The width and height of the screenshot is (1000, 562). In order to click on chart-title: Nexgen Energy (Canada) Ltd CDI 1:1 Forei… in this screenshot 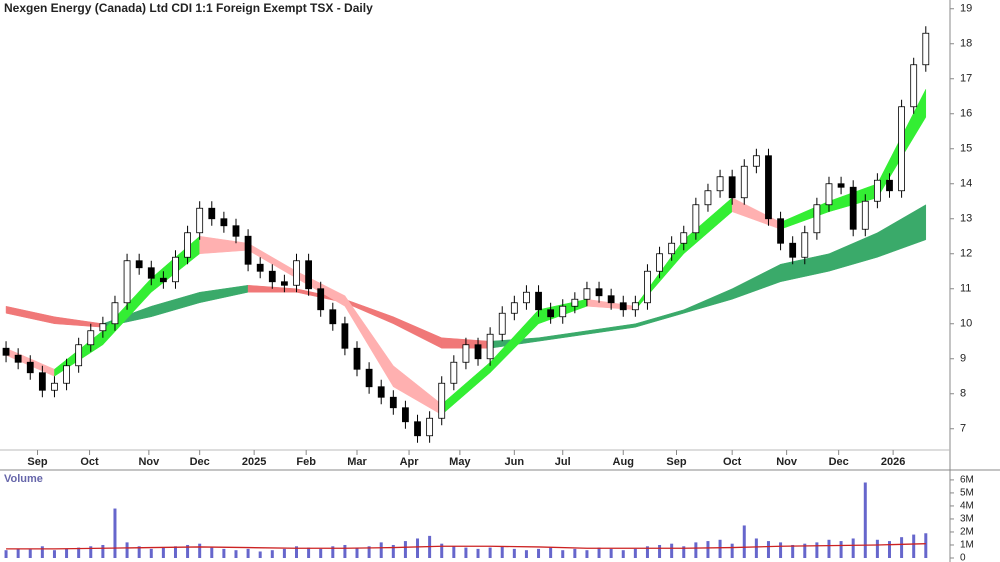, I will do `click(188, 8)`.